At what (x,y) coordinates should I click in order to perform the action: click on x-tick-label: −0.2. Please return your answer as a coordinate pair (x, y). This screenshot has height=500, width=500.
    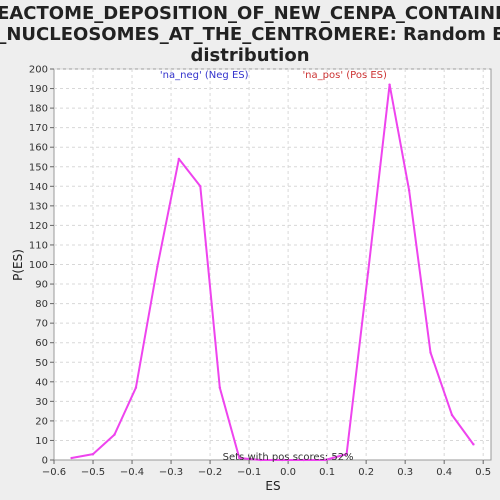
    Looking at the image, I should click on (210, 472).